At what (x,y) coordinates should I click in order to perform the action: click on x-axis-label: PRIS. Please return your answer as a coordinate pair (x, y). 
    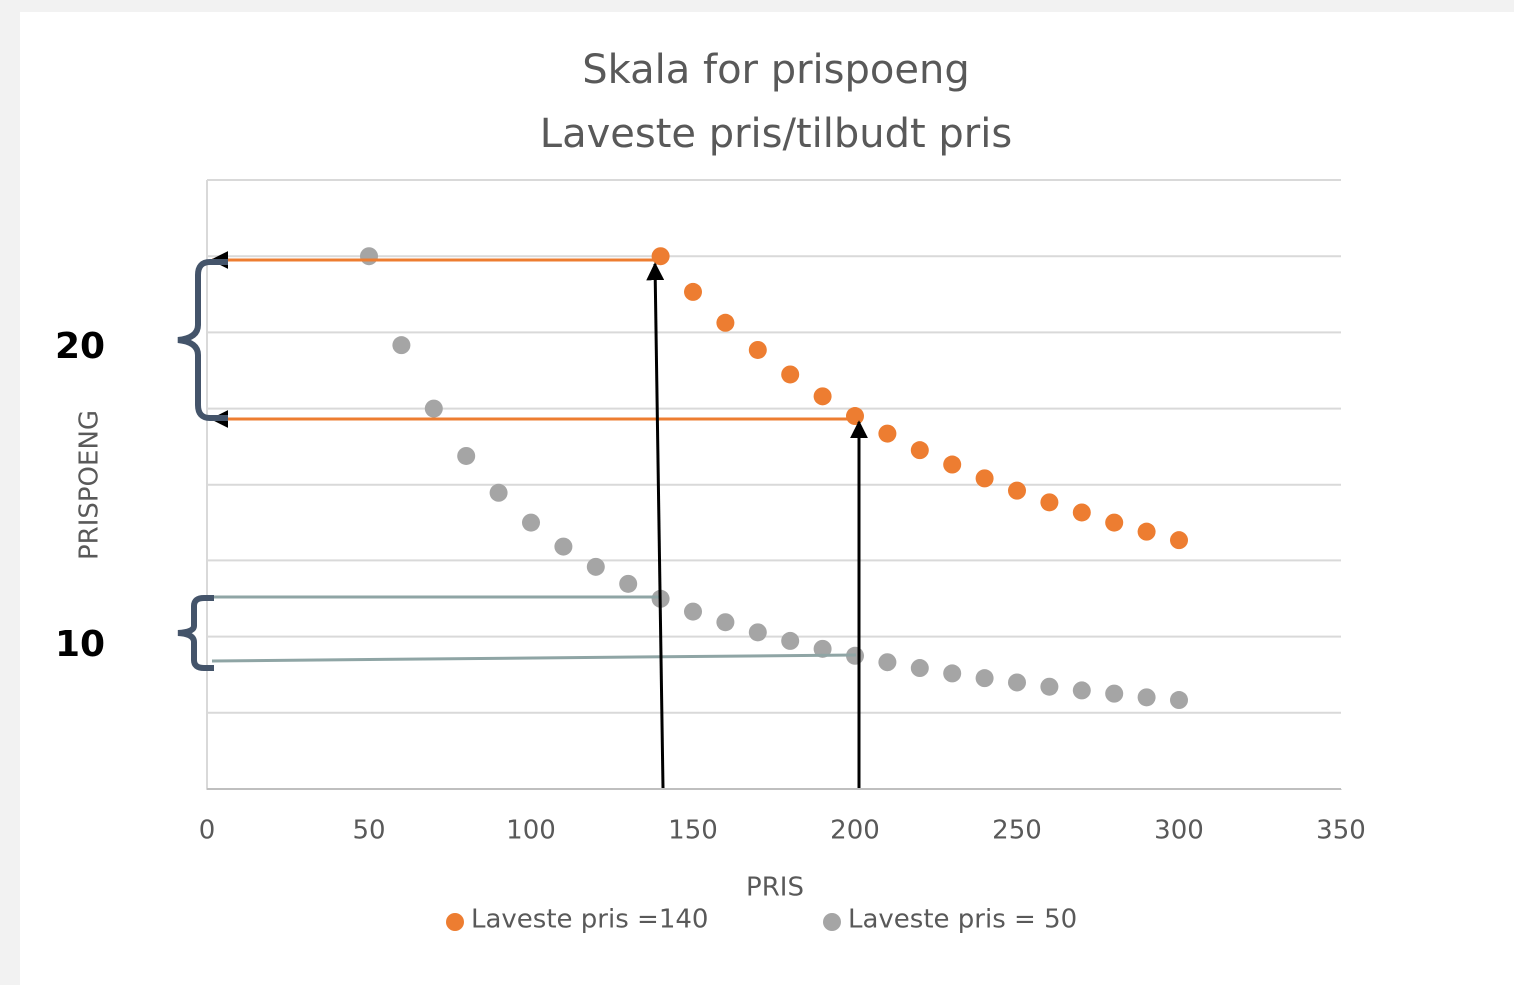
    Looking at the image, I should click on (775, 888).